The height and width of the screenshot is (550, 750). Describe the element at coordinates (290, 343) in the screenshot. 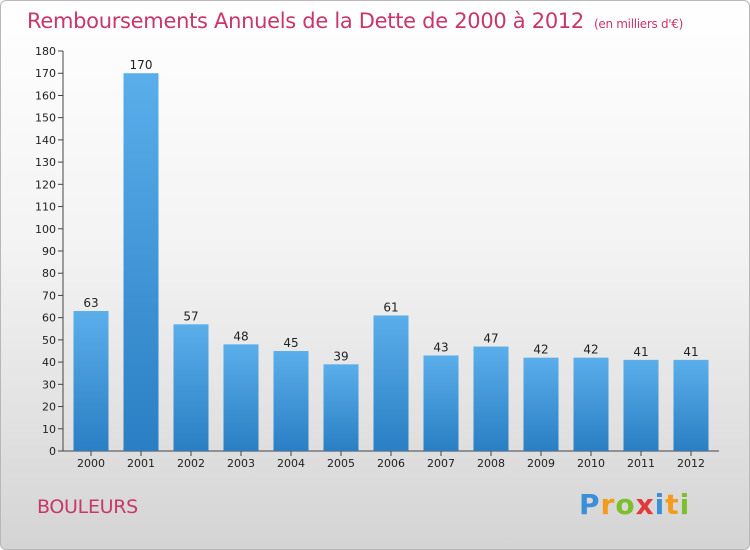

I see `data-label: 45` at that location.